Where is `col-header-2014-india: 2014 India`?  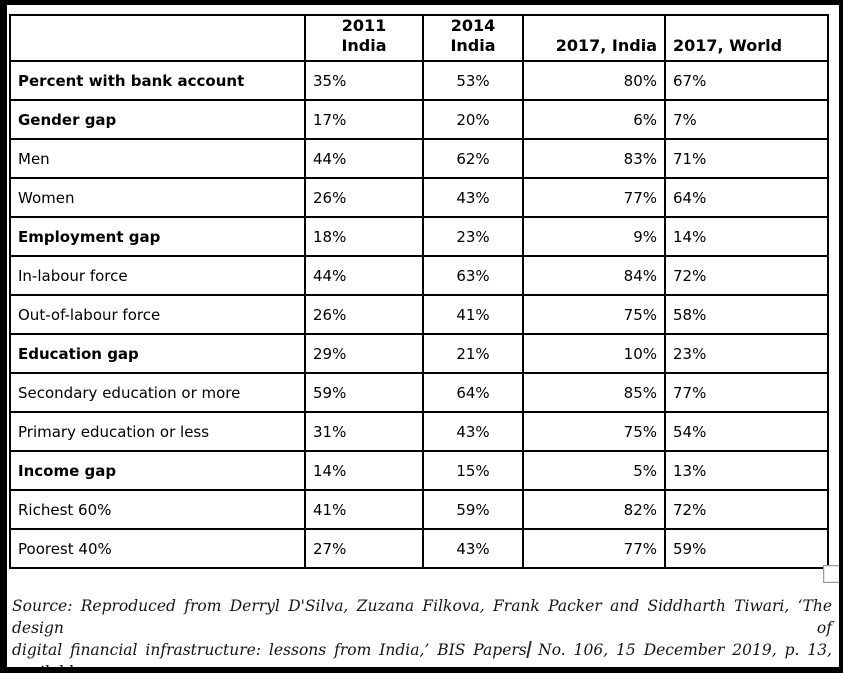
col-header-2014-india: 2014 India is located at coordinates (473, 38).